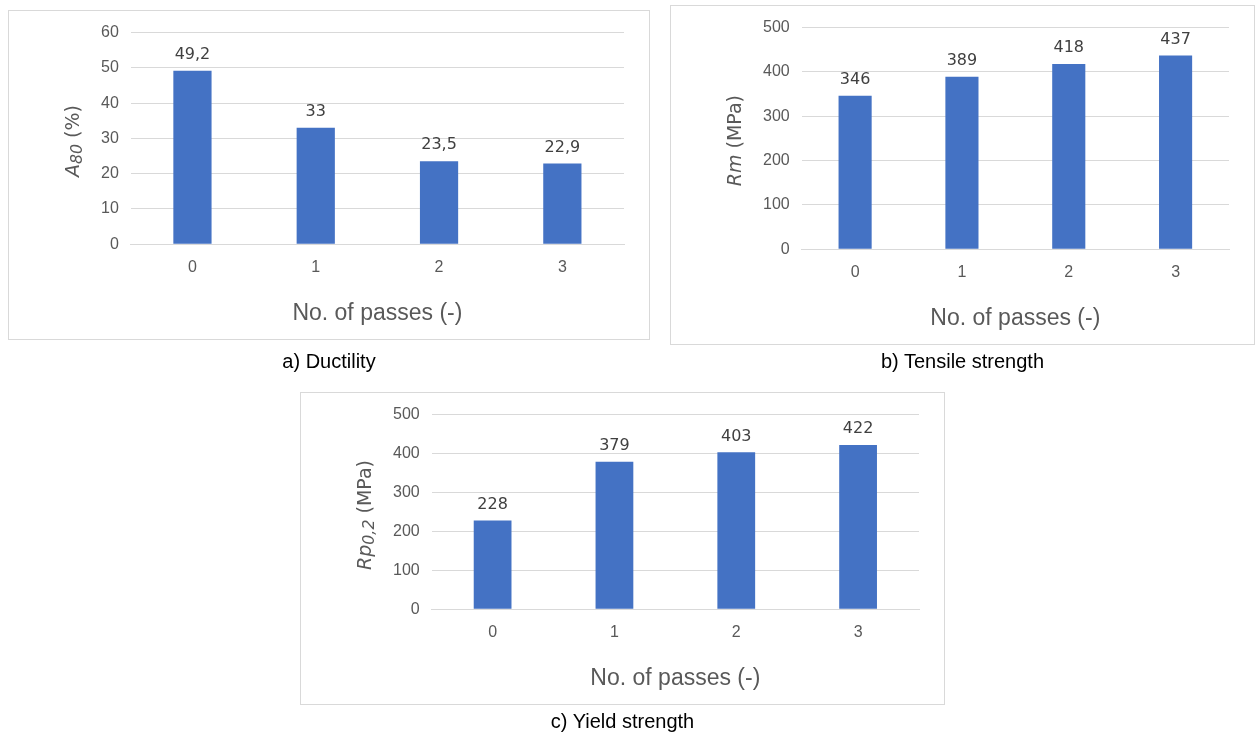 This screenshot has width=1258, height=735. What do you see at coordinates (110, 67) in the screenshot?
I see `y-tick-label: 50` at bounding box center [110, 67].